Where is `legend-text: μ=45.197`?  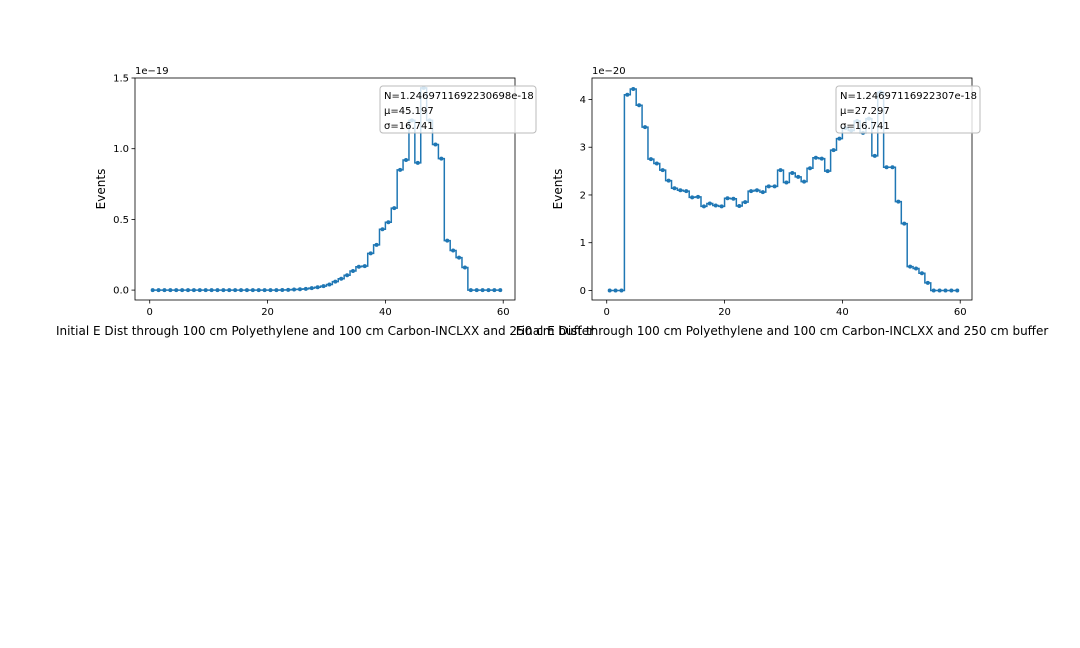 legend-text: μ=45.197 is located at coordinates (409, 111).